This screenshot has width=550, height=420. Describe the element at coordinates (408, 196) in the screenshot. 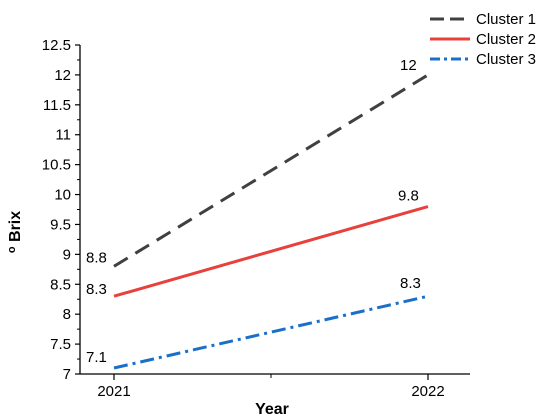

I see `data-label: 9.8` at that location.